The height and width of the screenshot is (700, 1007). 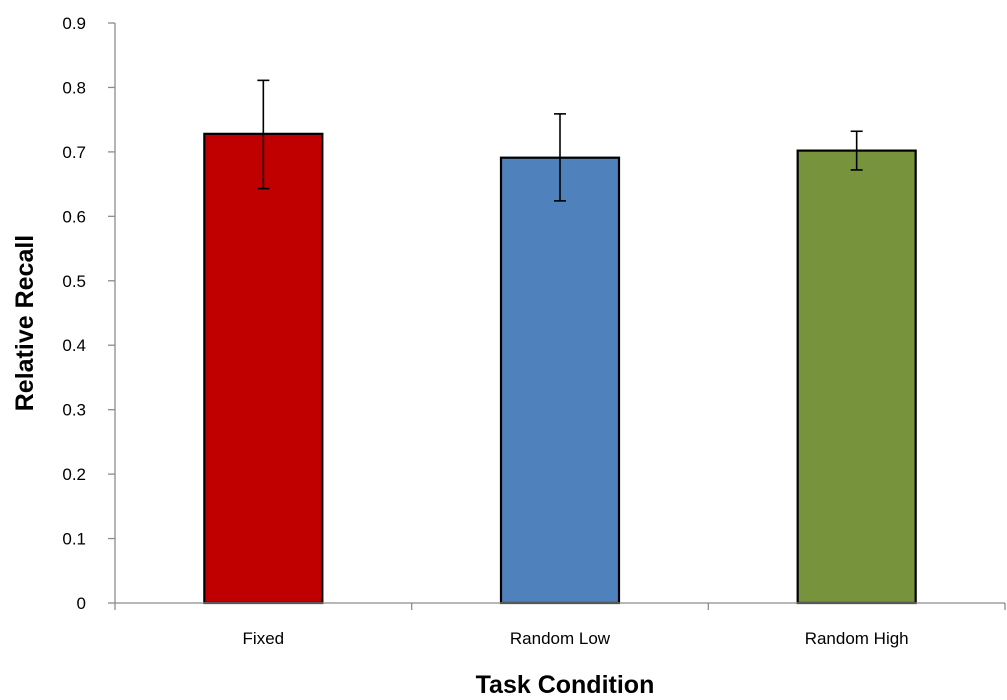 What do you see at coordinates (25, 323) in the screenshot?
I see `y-axis-title: Relative Recall` at bounding box center [25, 323].